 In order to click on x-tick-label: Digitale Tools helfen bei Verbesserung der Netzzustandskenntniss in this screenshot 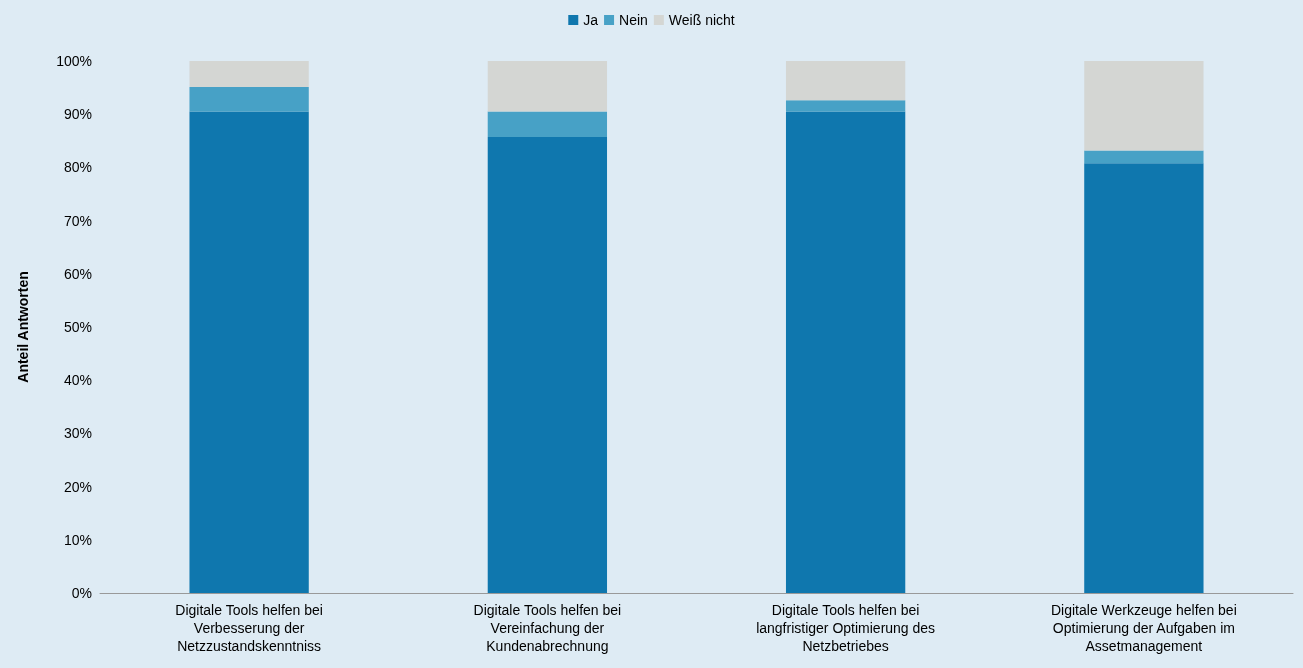, I will do `click(249, 628)`.